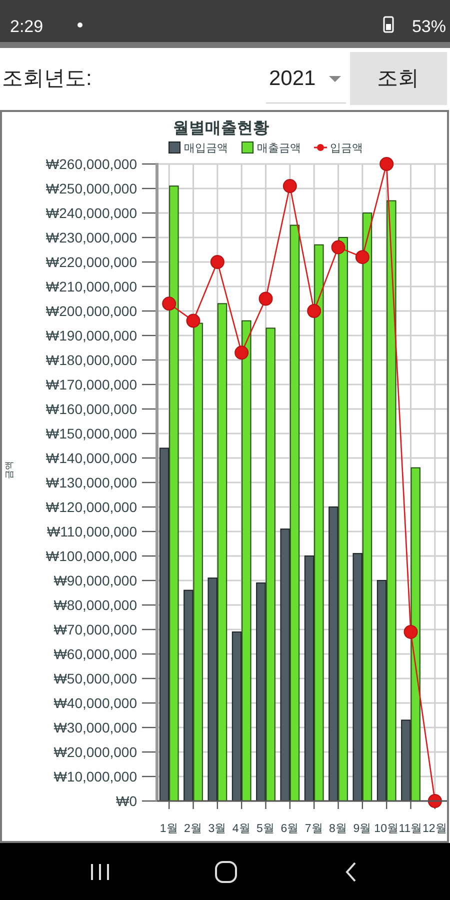  What do you see at coordinates (92, 507) in the screenshot?
I see `y-tick-label: ₩120,000,000` at bounding box center [92, 507].